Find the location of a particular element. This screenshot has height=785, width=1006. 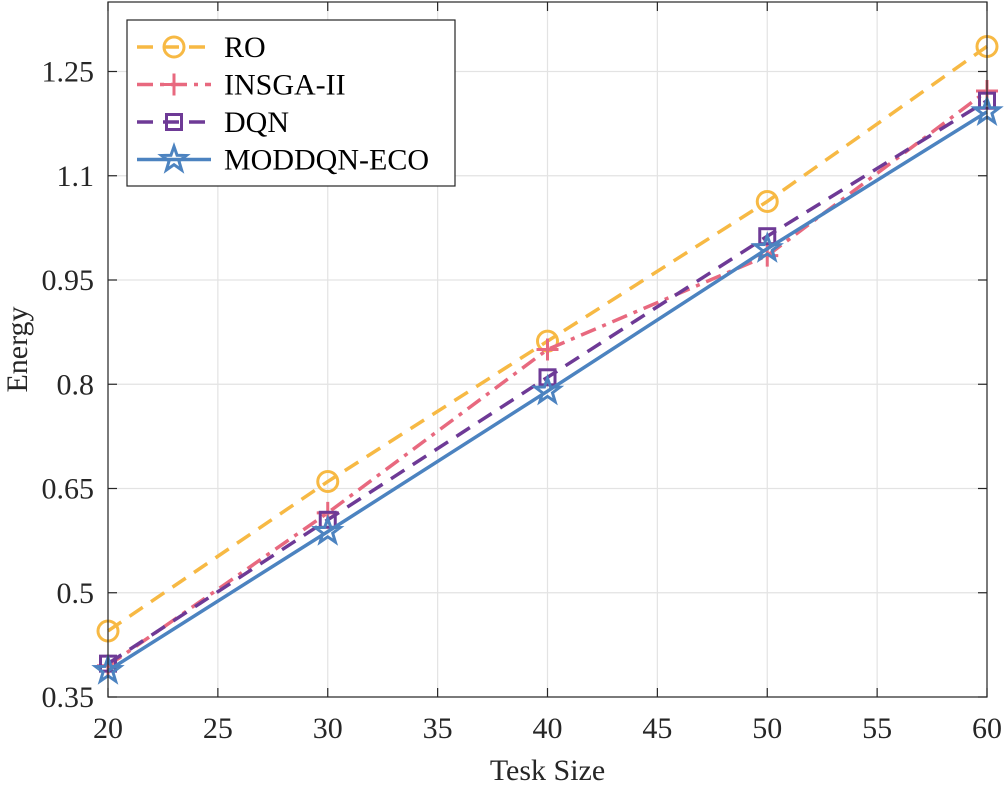

legend-item: INSGA-II is located at coordinates (241, 85).